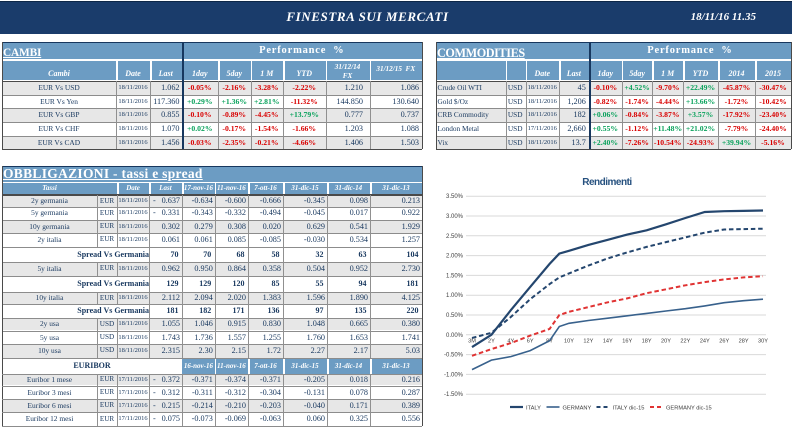 The width and height of the screenshot is (792, 429). What do you see at coordinates (724, 342) in the screenshot?
I see `svg-text: 26Y` at bounding box center [724, 342].